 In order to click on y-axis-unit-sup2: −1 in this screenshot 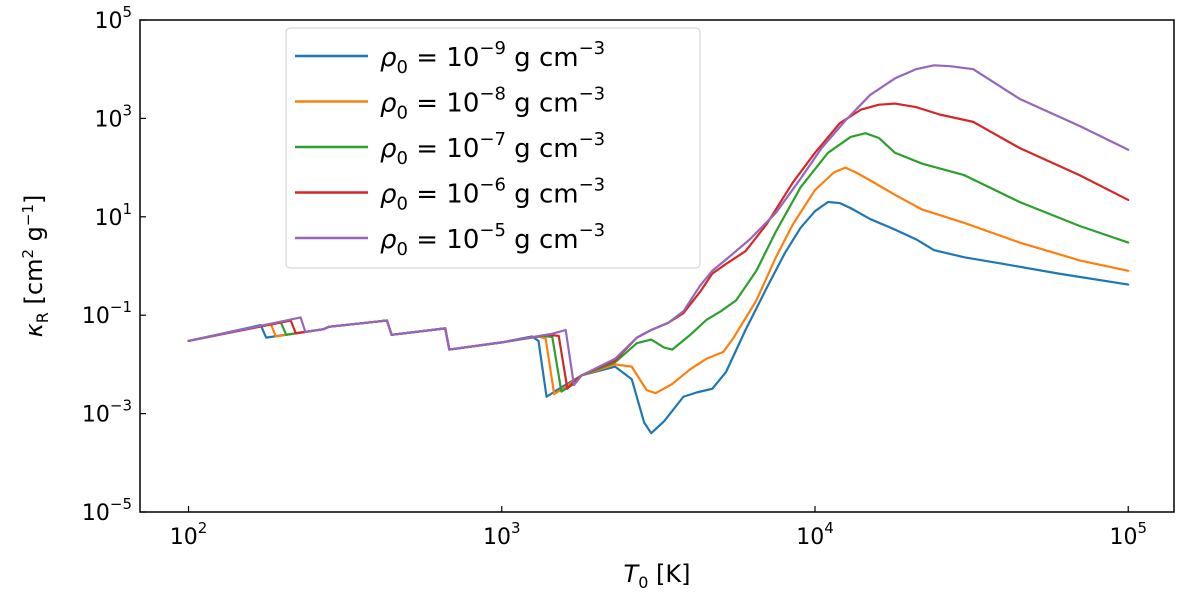, I will do `click(28, 215)`.